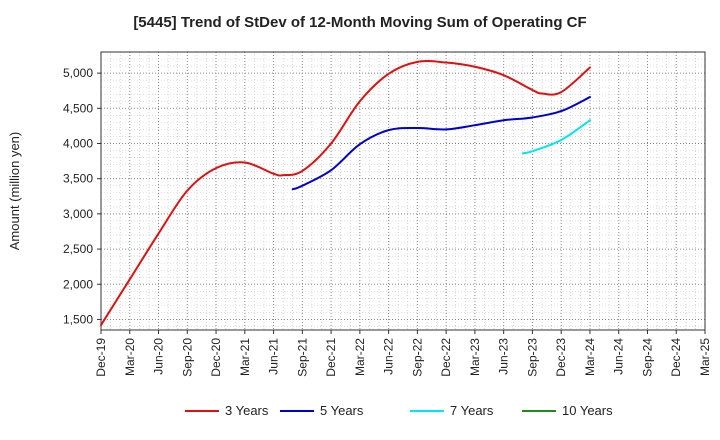 The width and height of the screenshot is (720, 440). Describe the element at coordinates (78, 108) in the screenshot. I see `y-tick-label: 4,500` at that location.